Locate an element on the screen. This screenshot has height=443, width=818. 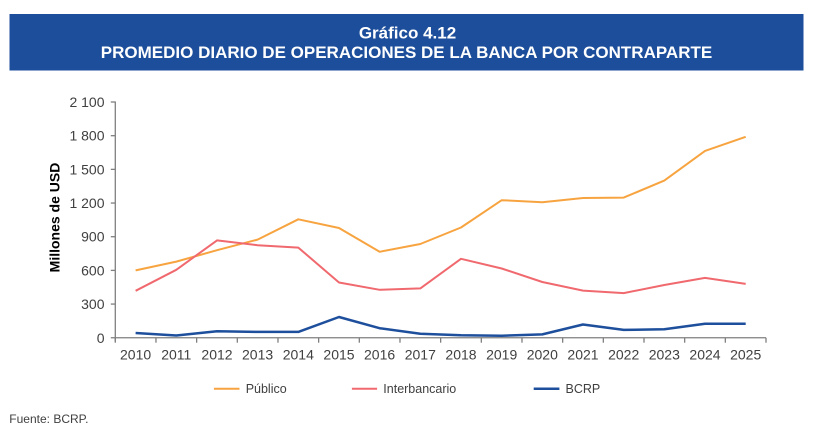
svg-text: 2011 is located at coordinates (176, 355).